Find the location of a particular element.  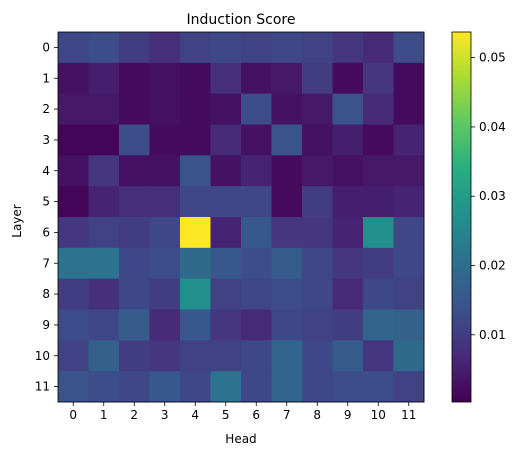

heatmap-cell-r10-c0 is located at coordinates (73, 356).